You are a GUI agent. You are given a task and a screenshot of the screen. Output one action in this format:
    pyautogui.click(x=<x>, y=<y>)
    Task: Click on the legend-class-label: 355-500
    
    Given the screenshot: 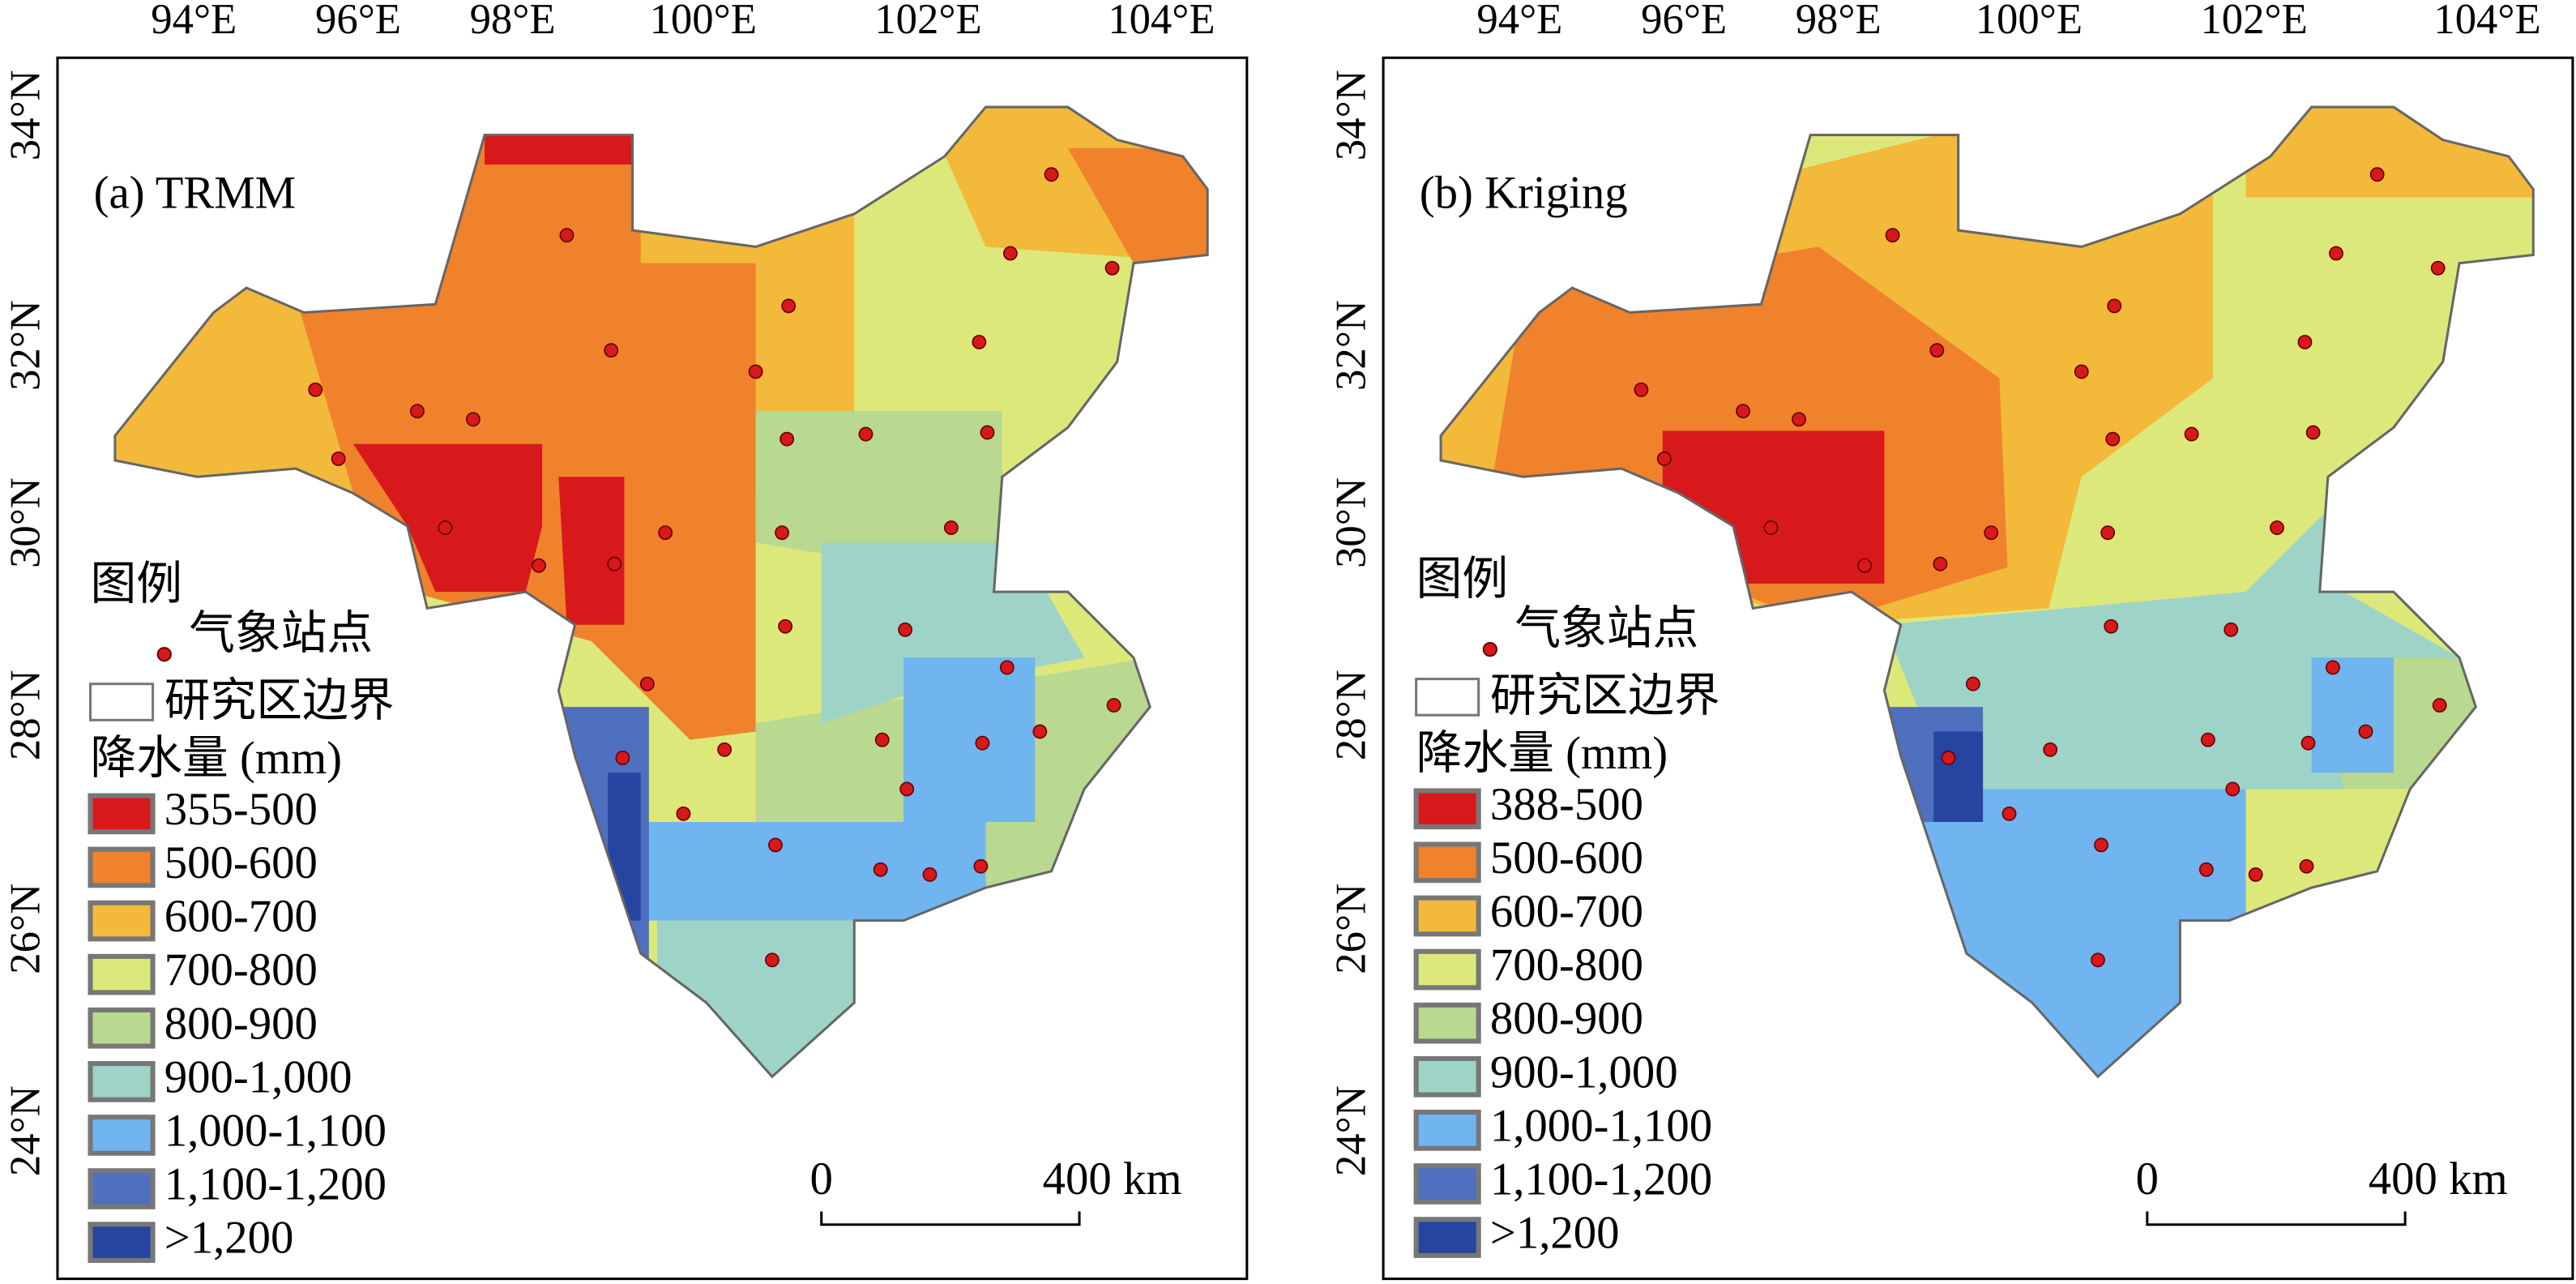 What is the action you would take?
    pyautogui.click(x=241, y=809)
    